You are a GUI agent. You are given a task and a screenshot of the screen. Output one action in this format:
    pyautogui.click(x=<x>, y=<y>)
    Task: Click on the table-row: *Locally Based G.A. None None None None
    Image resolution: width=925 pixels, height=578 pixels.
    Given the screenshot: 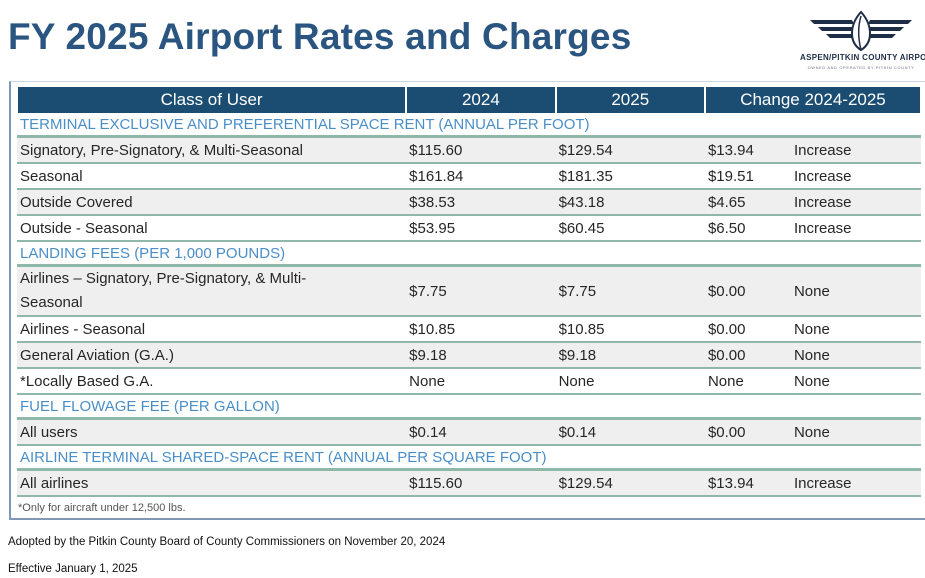 What is the action you would take?
    pyautogui.click(x=469, y=381)
    